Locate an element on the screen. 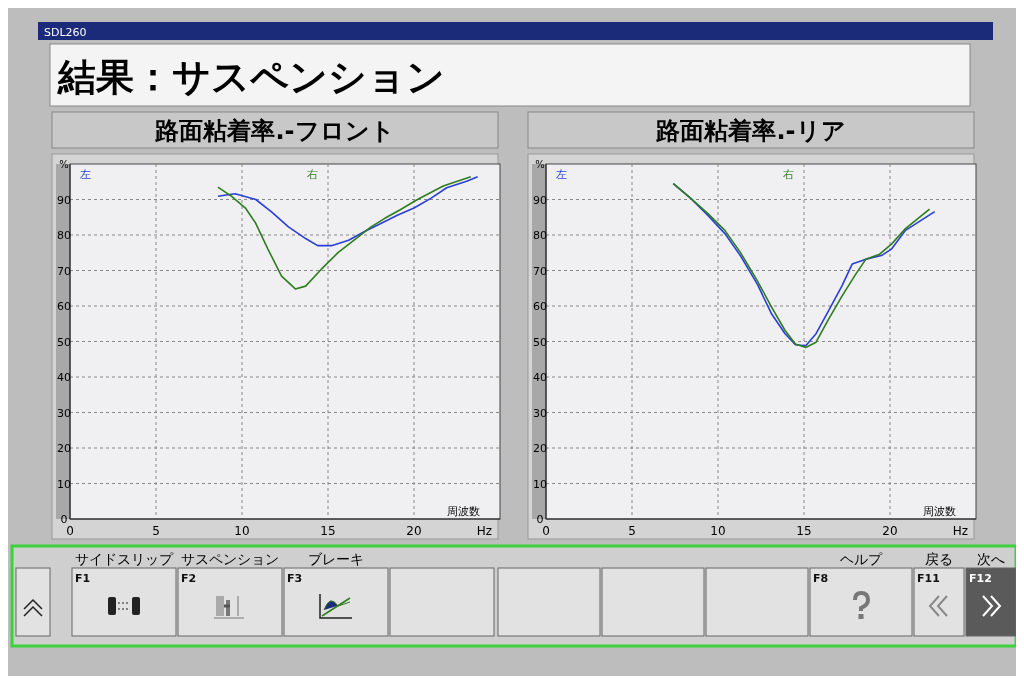  text: F2 is located at coordinates (189, 578).